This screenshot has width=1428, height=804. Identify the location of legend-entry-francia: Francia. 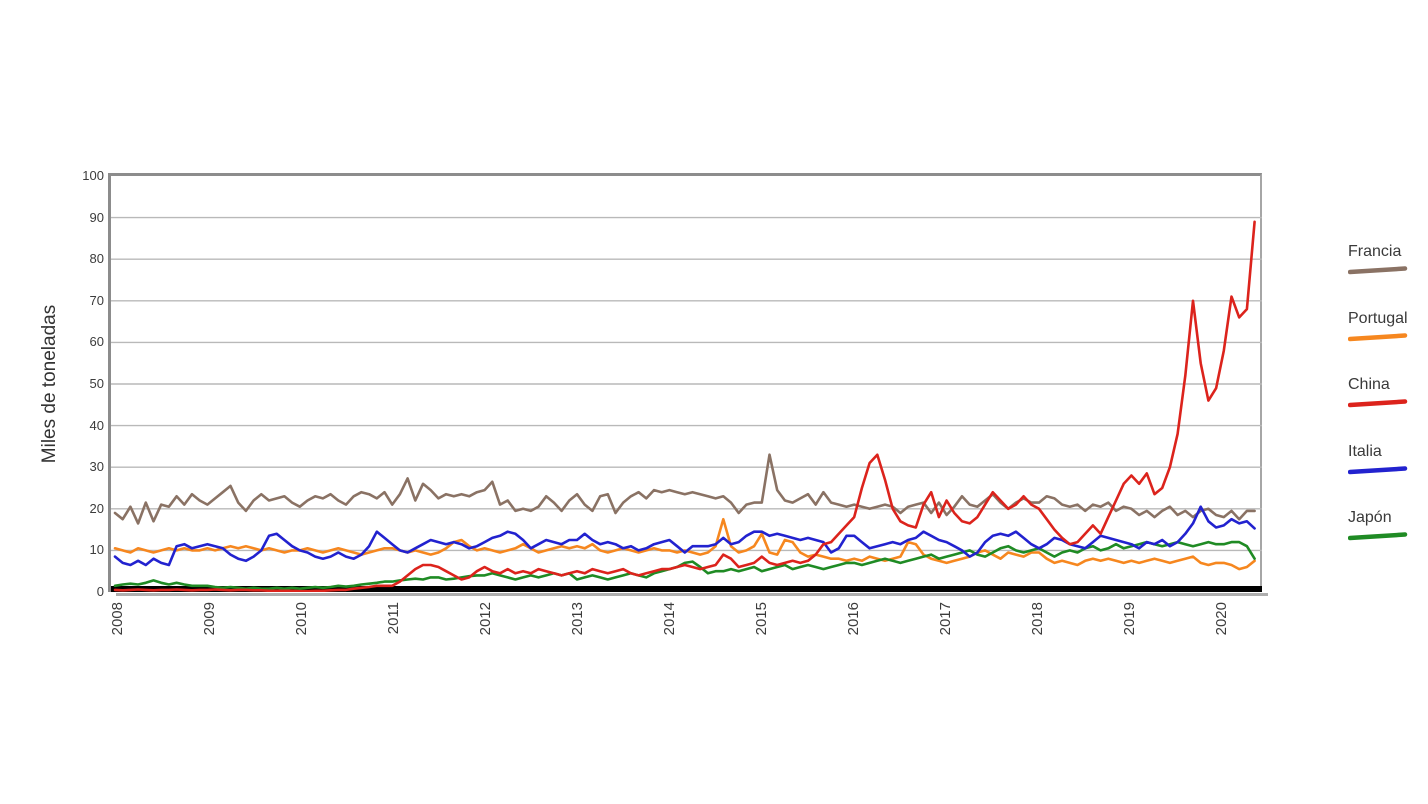
(1378, 259).